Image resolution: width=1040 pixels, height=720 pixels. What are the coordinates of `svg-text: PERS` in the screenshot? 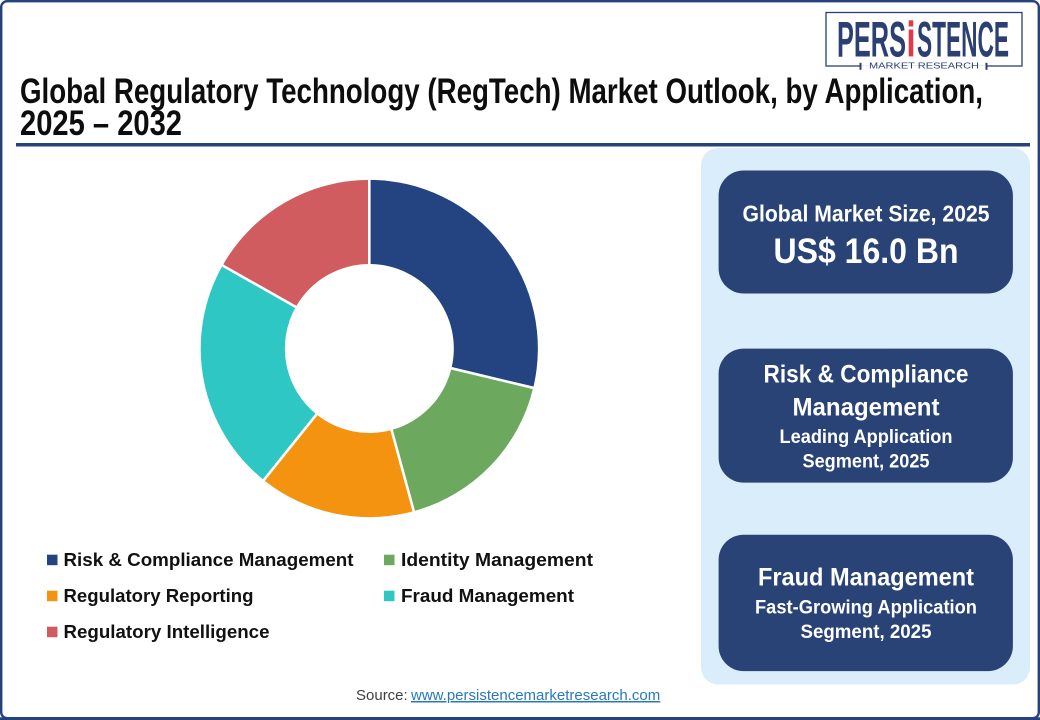 It's located at (871, 39).